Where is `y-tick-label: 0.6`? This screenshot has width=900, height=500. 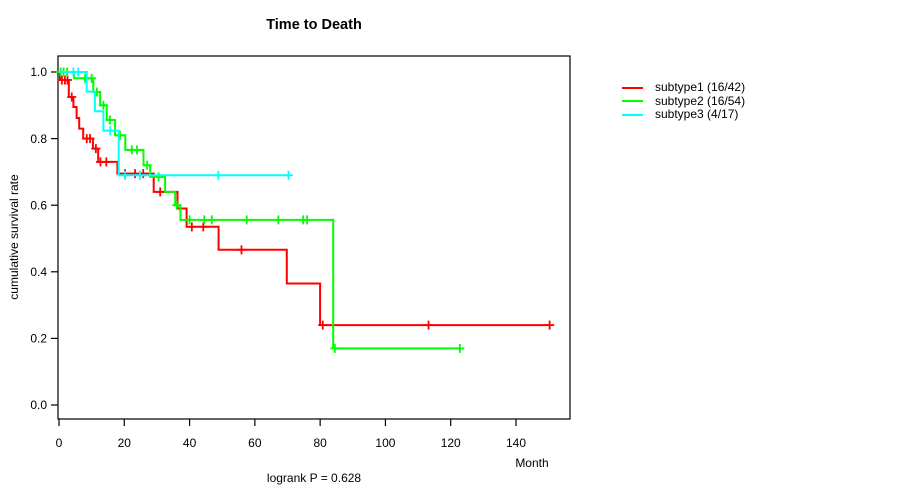 y-tick-label: 0.6 is located at coordinates (38, 205).